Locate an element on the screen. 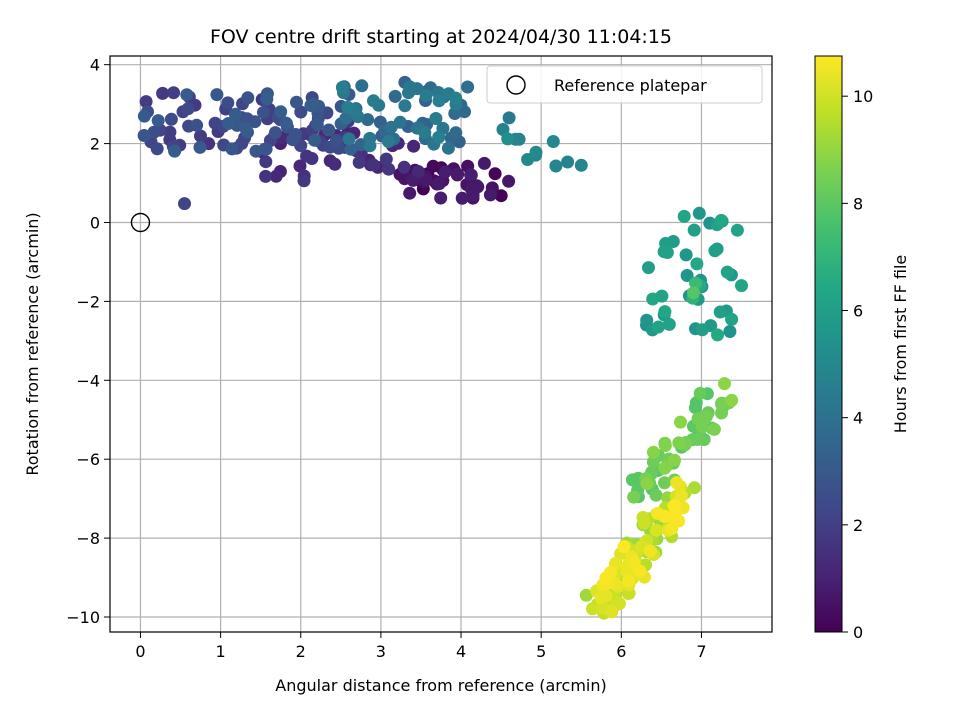 The height and width of the screenshot is (720, 960). legend: Reference platepar is located at coordinates (624, 84).